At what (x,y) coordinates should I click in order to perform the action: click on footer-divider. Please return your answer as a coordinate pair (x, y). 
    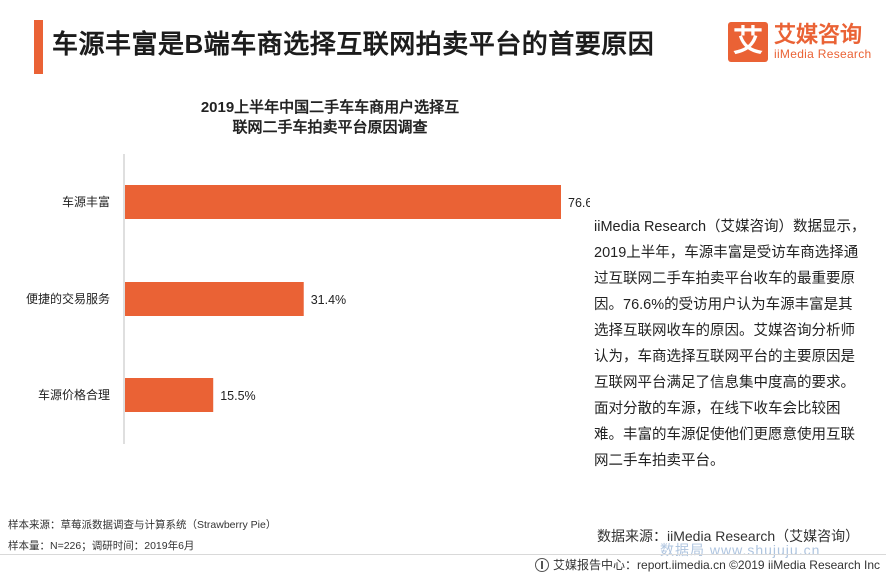
    Looking at the image, I should click on (443, 554).